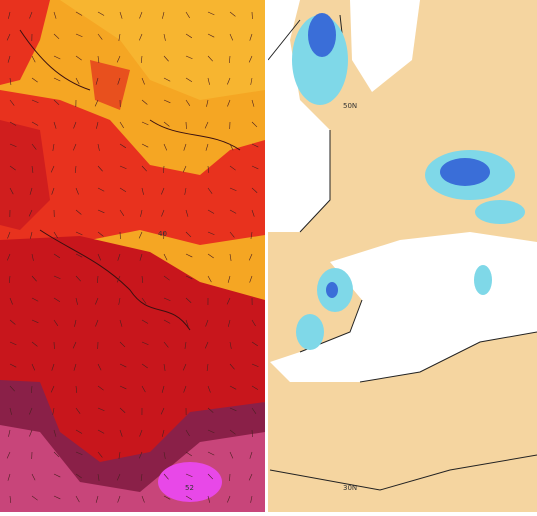 This screenshot has width=537, height=516. I want to click on map-label: 40, so click(162, 234).